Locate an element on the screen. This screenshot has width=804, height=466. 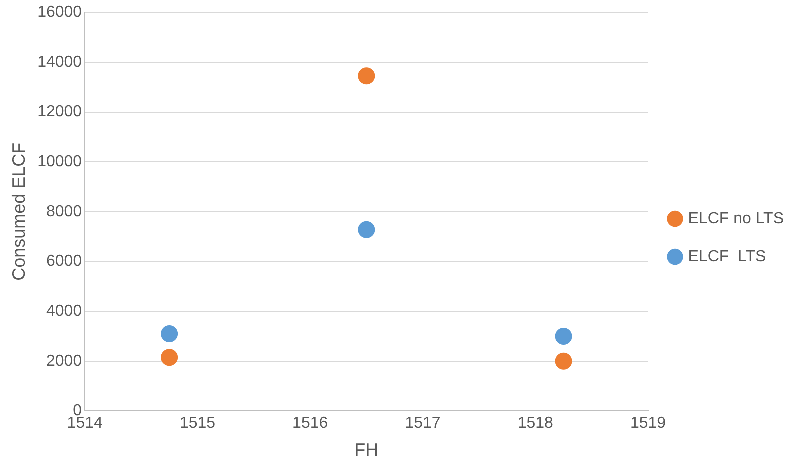
x-tick-label: 1515 is located at coordinates (198, 423).